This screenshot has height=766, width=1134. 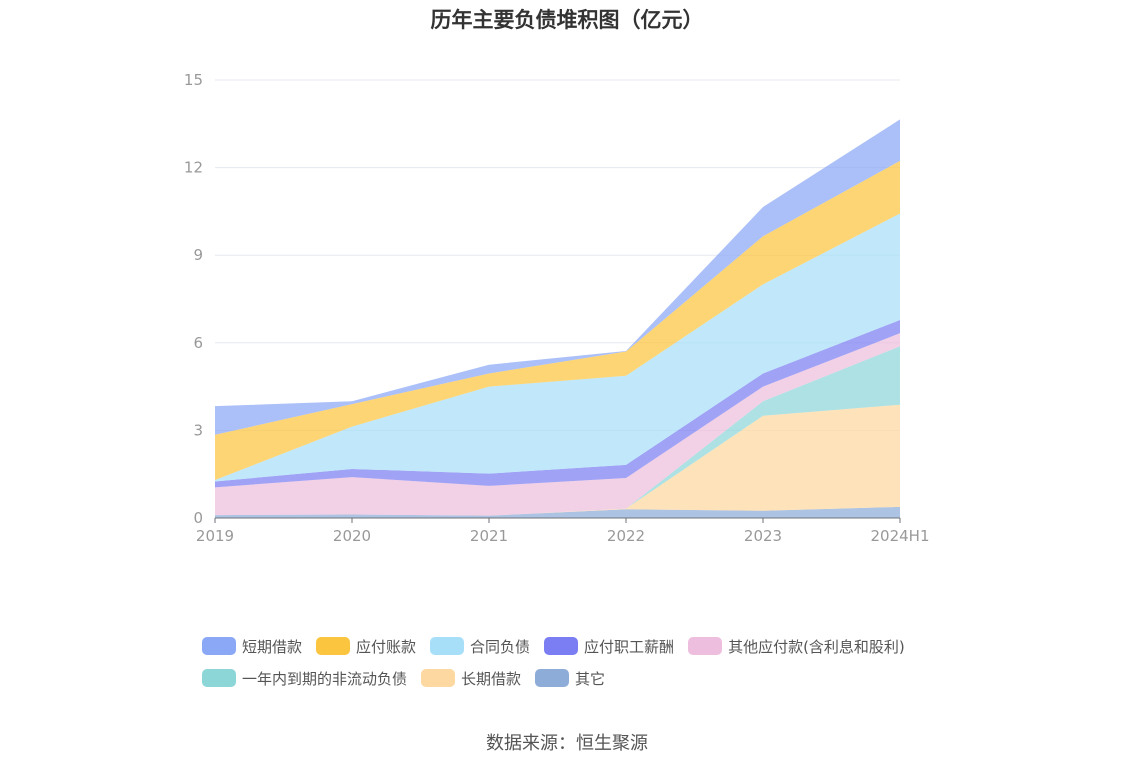 I want to click on legend-label: 其他应付款(含利息和股利), so click(x=816, y=646).